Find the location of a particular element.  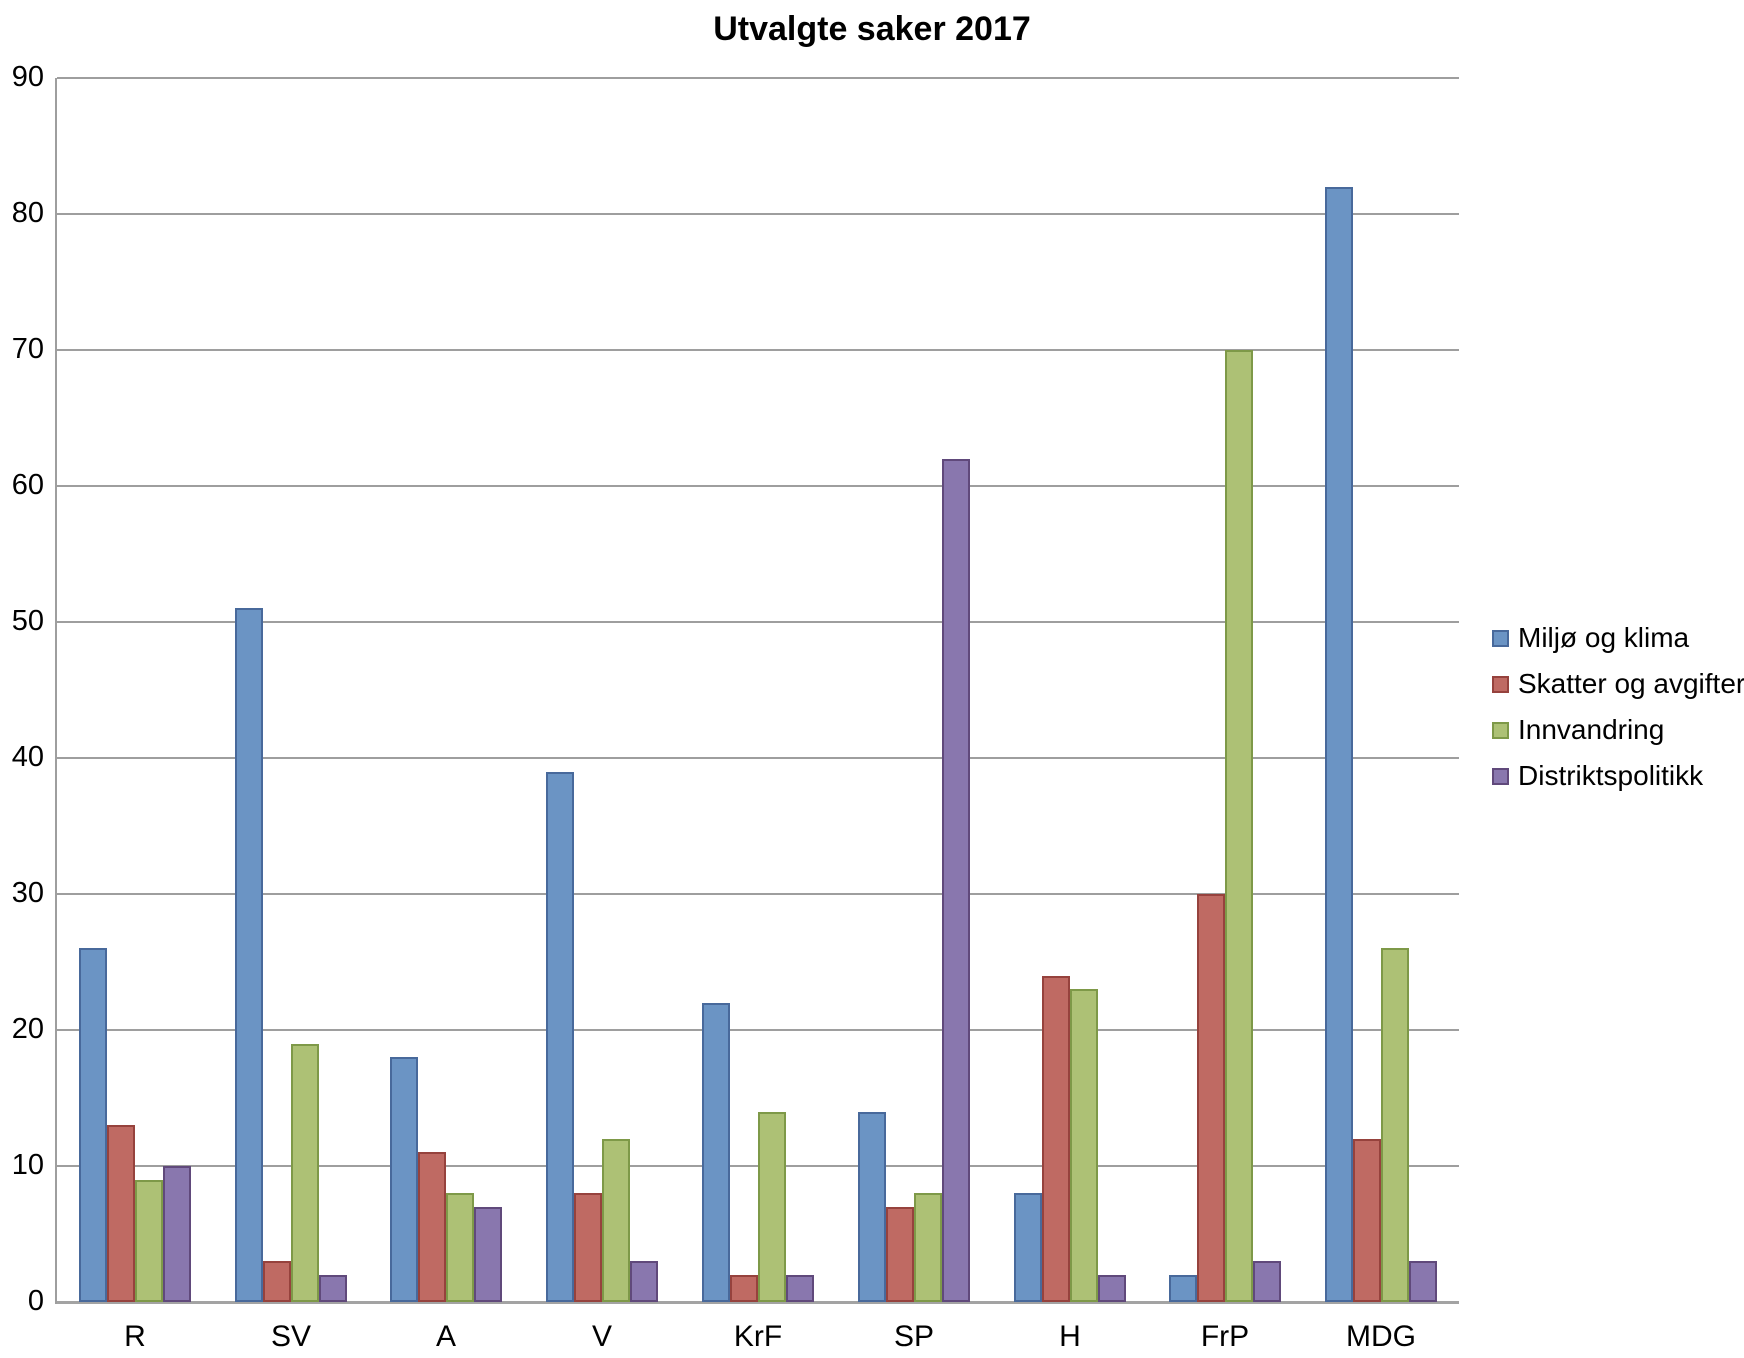

x-axis-category-label: FrP is located at coordinates (1225, 1336).